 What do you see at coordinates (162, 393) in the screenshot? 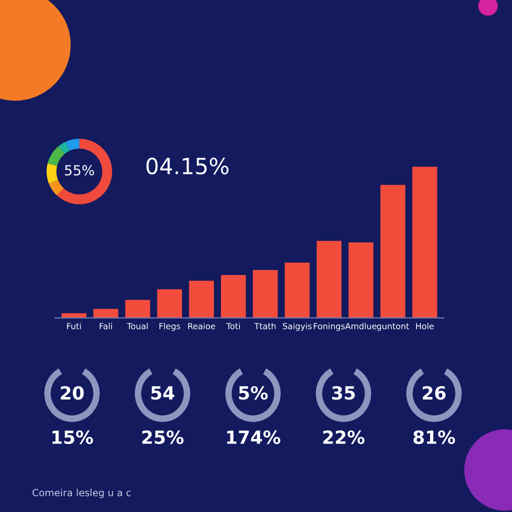
I see `text: 54` at bounding box center [162, 393].